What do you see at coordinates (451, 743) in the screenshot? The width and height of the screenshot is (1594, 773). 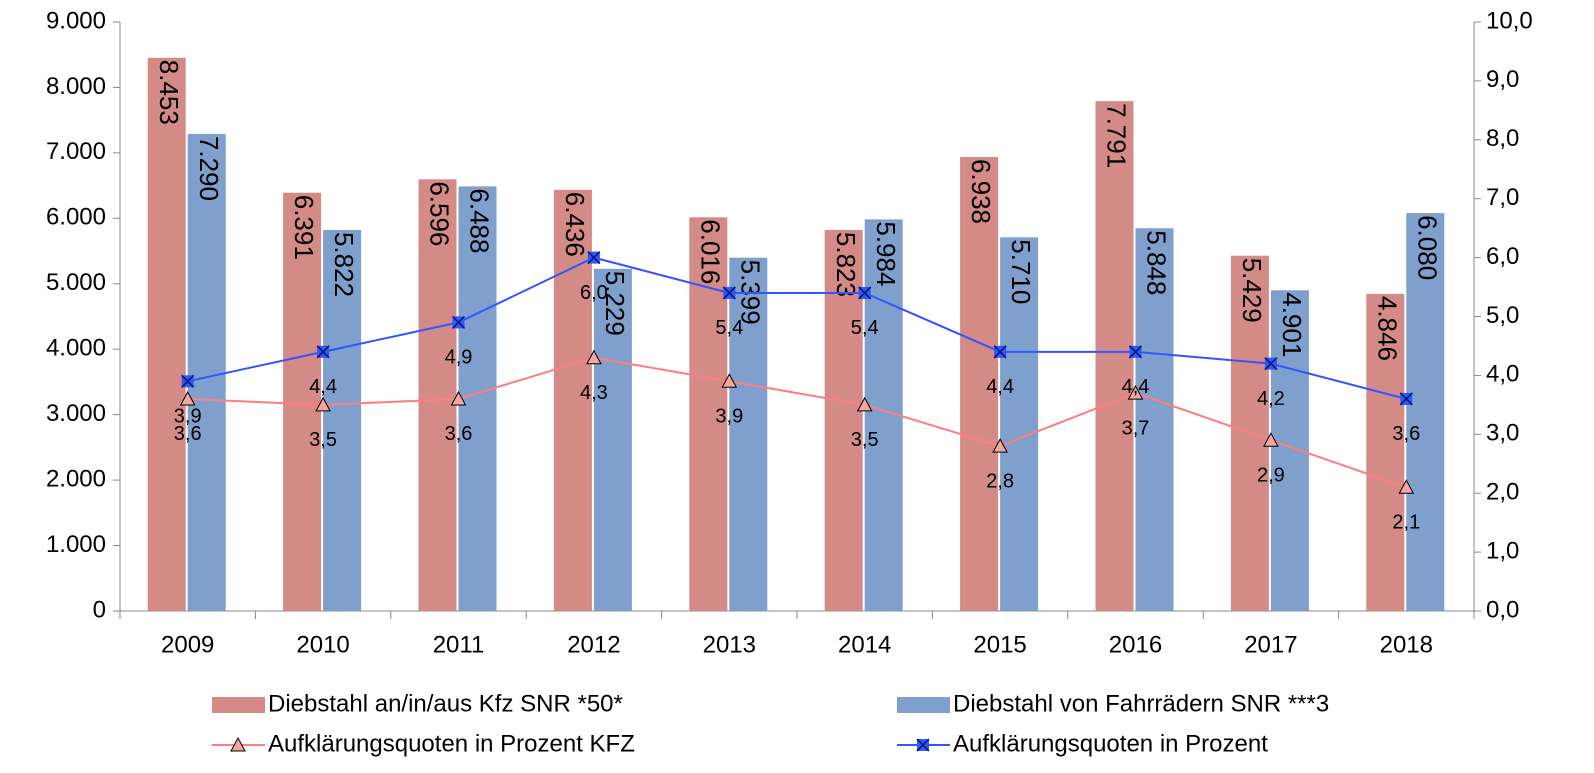 I see `legend-label: Aufklärungsquoten in Prozent KFZ` at bounding box center [451, 743].